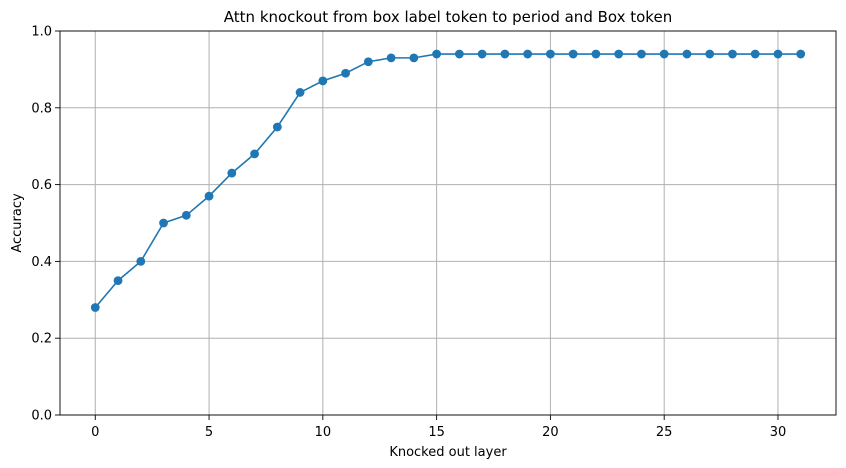 This screenshot has height=468, width=846. Describe the element at coordinates (41, 185) in the screenshot. I see `y-tick-label: 0.6` at that location.